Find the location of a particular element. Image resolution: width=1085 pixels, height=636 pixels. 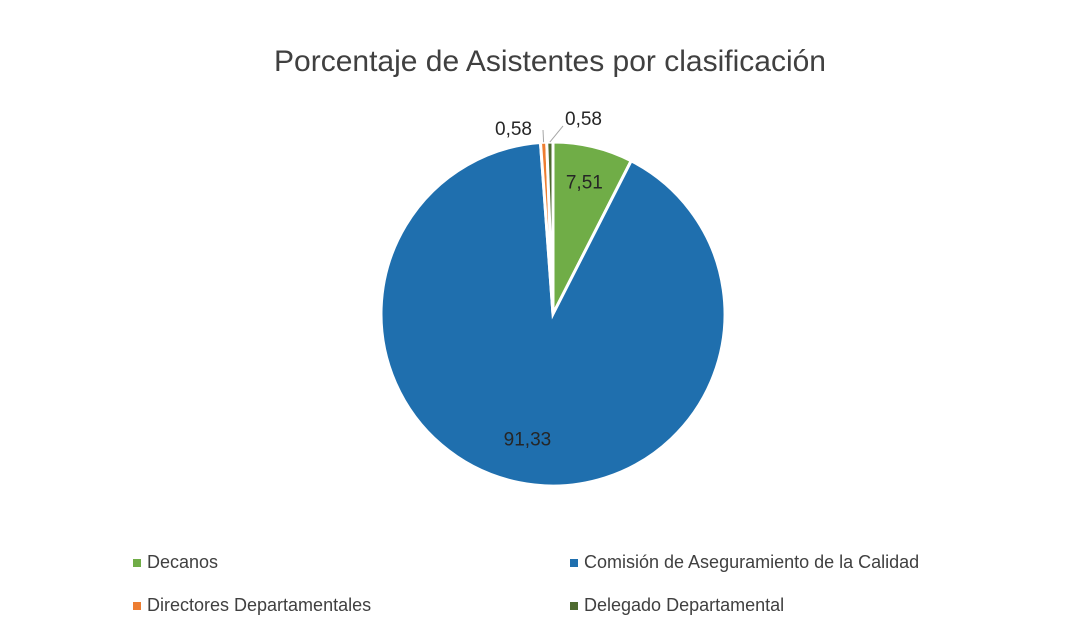

data-label: 91,33 is located at coordinates (528, 439).